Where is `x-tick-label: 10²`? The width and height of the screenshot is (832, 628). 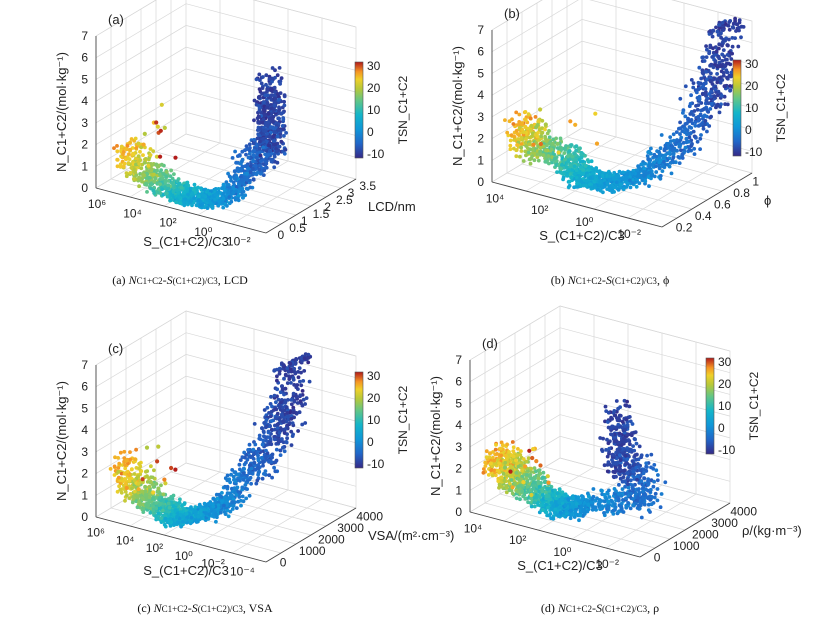
x-tick-label: 10² is located at coordinates (517, 540).